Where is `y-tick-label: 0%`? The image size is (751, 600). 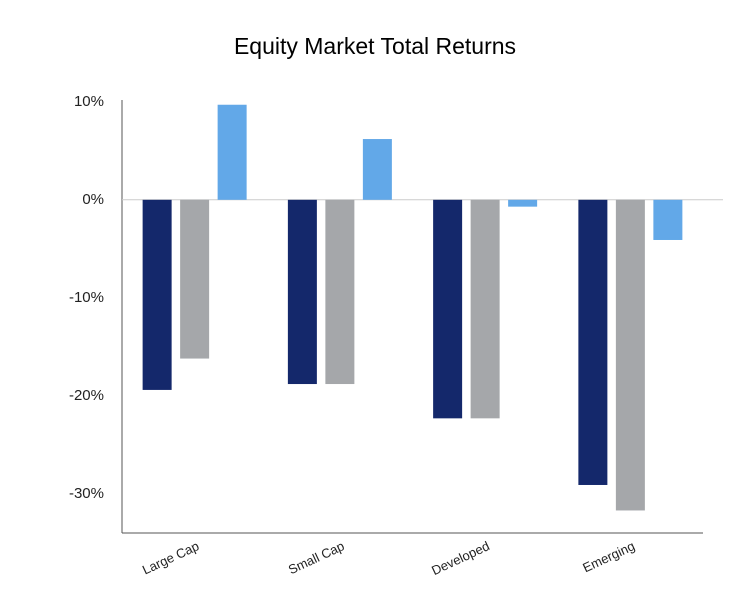 y-tick-label: 0% is located at coordinates (93, 199).